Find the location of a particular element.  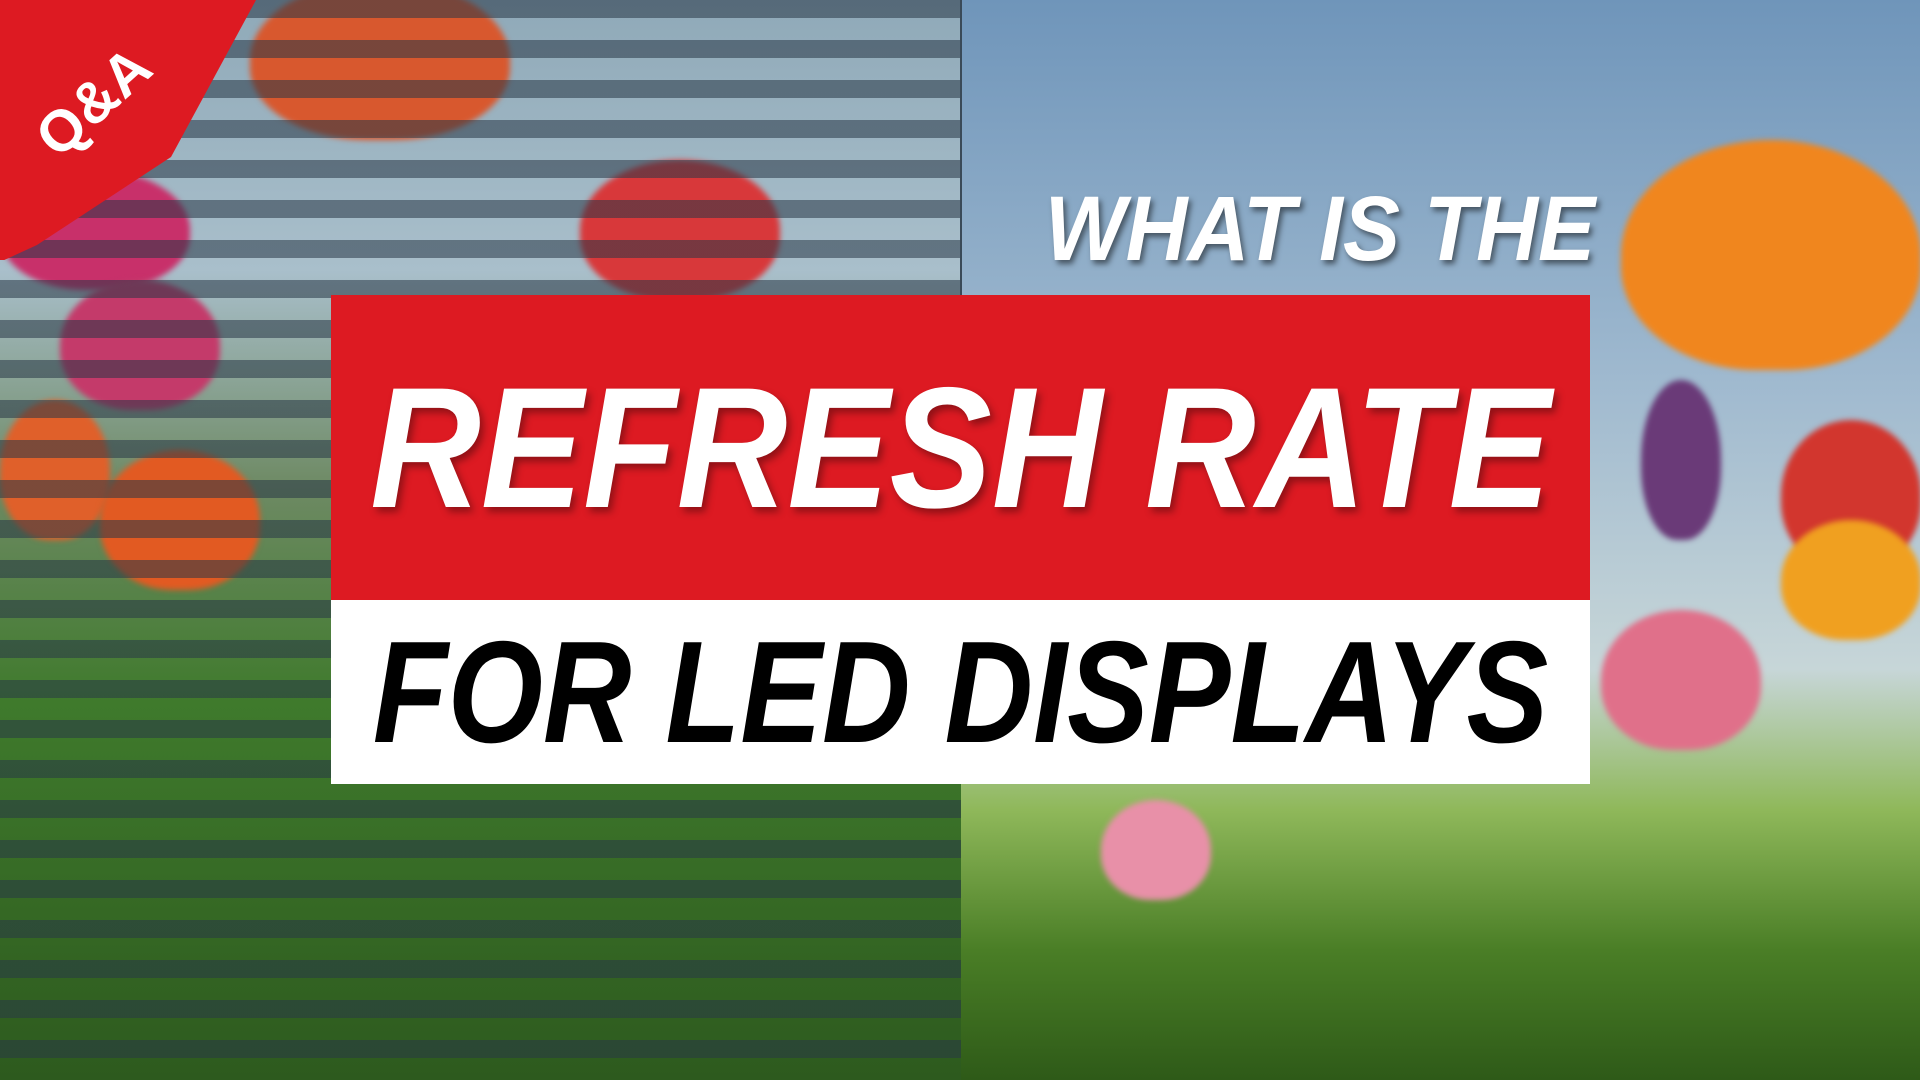

qa-badge: Q&A is located at coordinates (130, 131).